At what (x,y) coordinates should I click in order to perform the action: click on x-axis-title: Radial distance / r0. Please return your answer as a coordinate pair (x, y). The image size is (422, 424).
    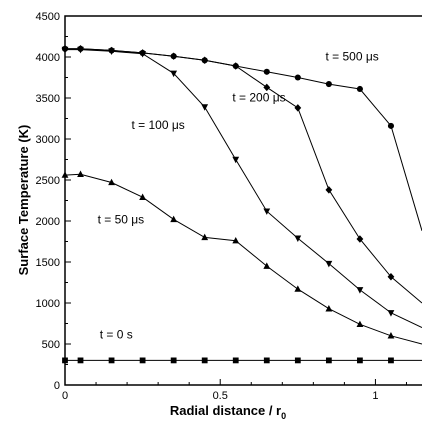
    Looking at the image, I should click on (228, 412).